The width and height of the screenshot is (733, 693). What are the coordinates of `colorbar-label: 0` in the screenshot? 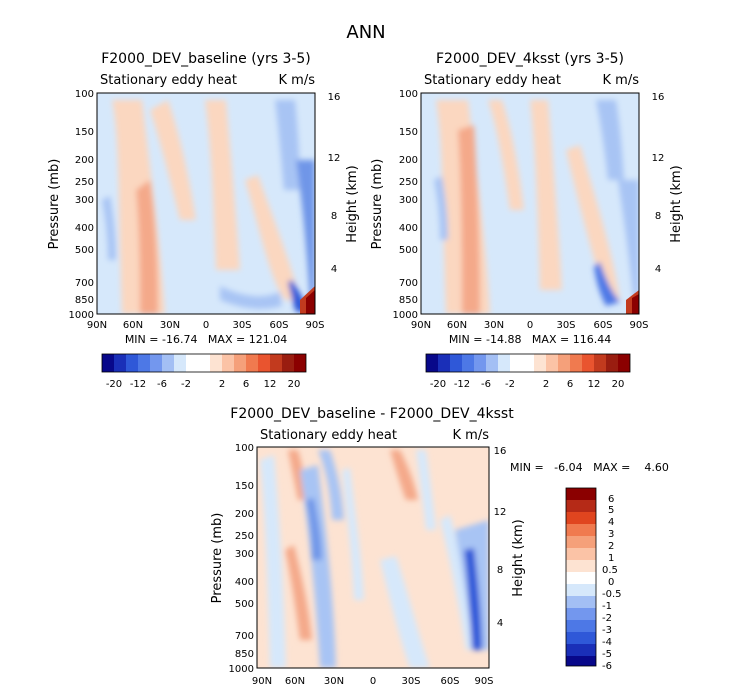 It's located at (611, 582).